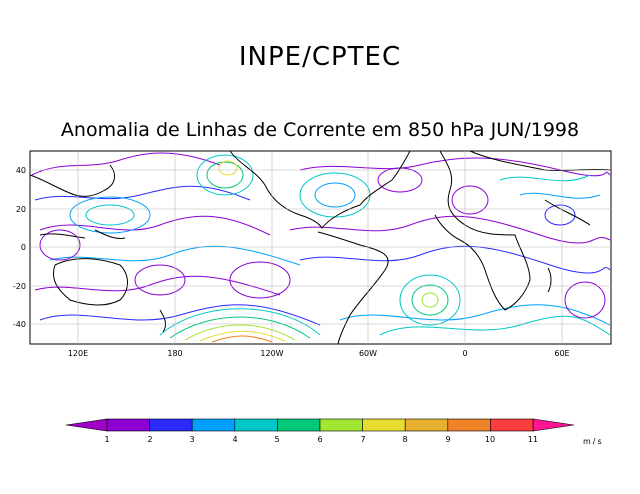 This screenshot has height=494, width=640. What do you see at coordinates (593, 441) in the screenshot?
I see `colorbar-unit: m/s` at bounding box center [593, 441].